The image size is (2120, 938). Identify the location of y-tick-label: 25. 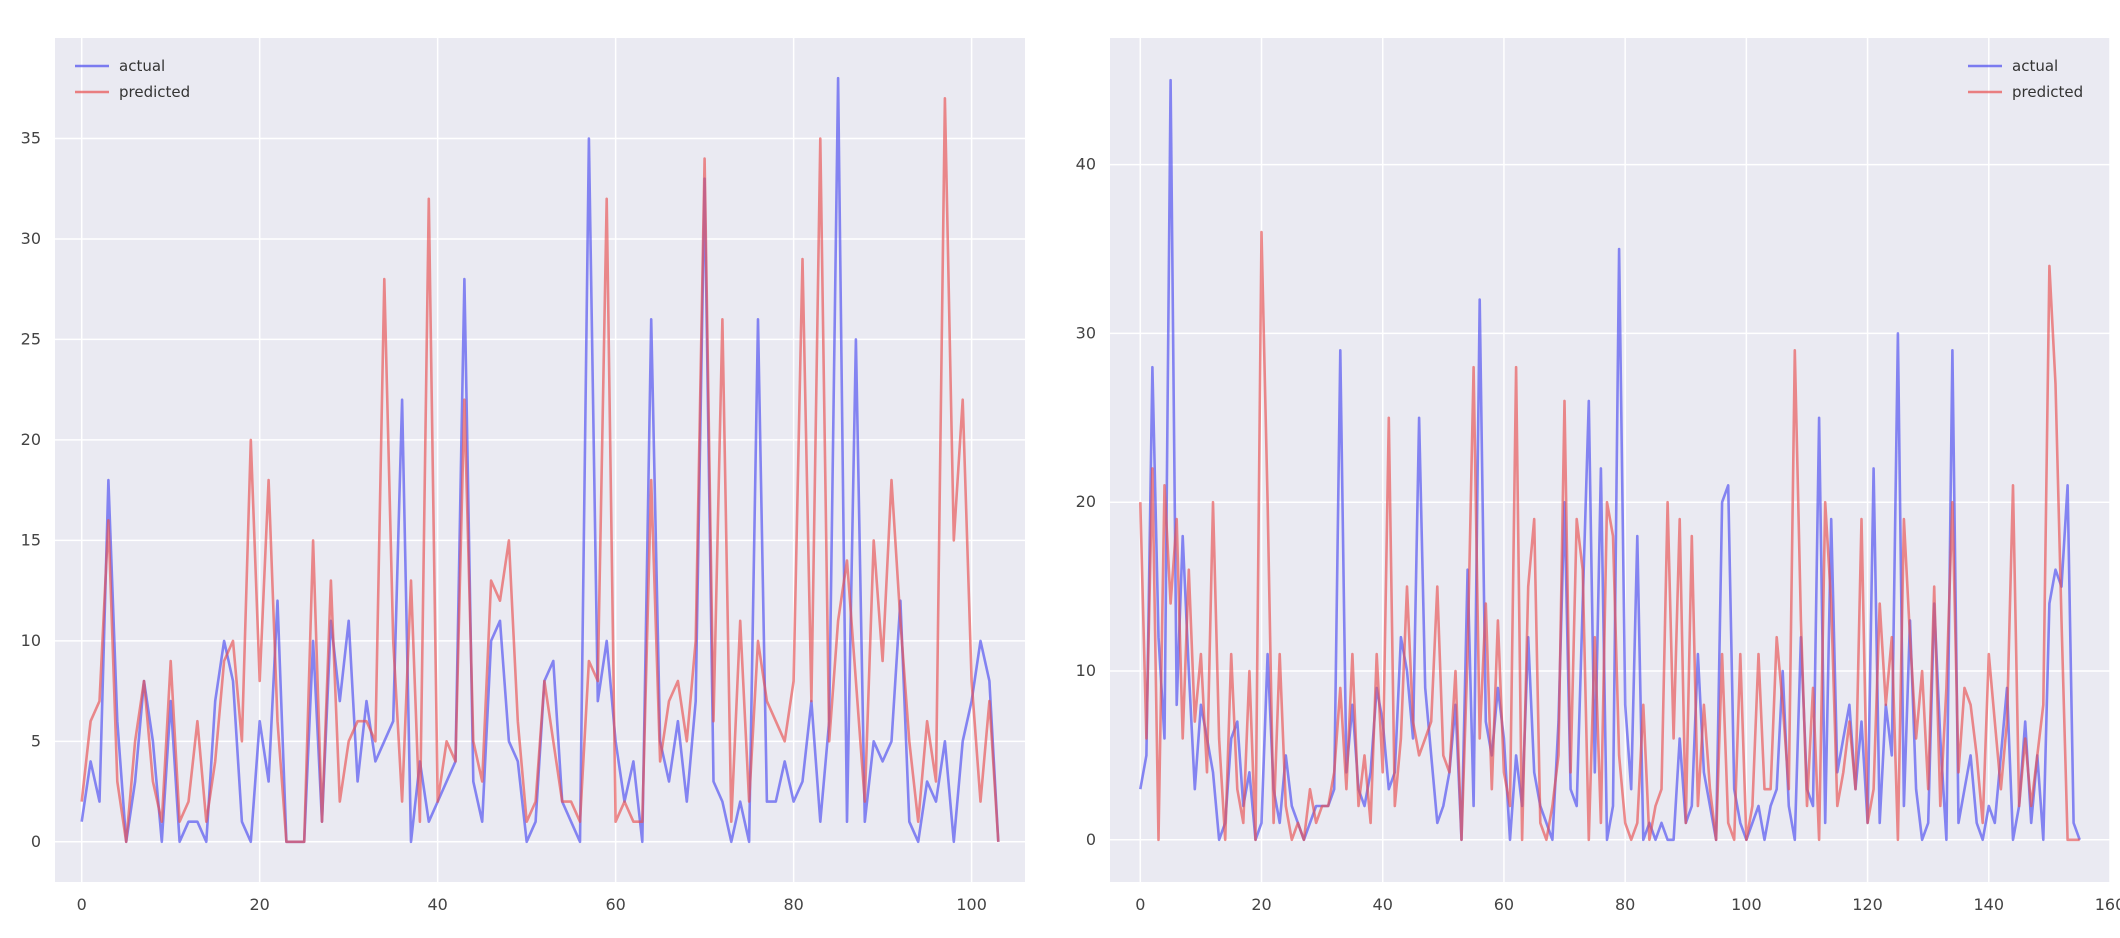
(31, 338).